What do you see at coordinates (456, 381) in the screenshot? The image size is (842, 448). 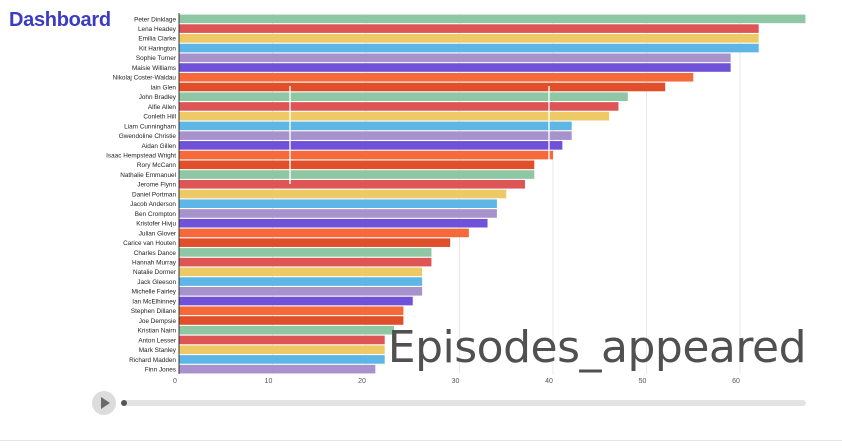 I see `x-tick-label: 30` at bounding box center [456, 381].